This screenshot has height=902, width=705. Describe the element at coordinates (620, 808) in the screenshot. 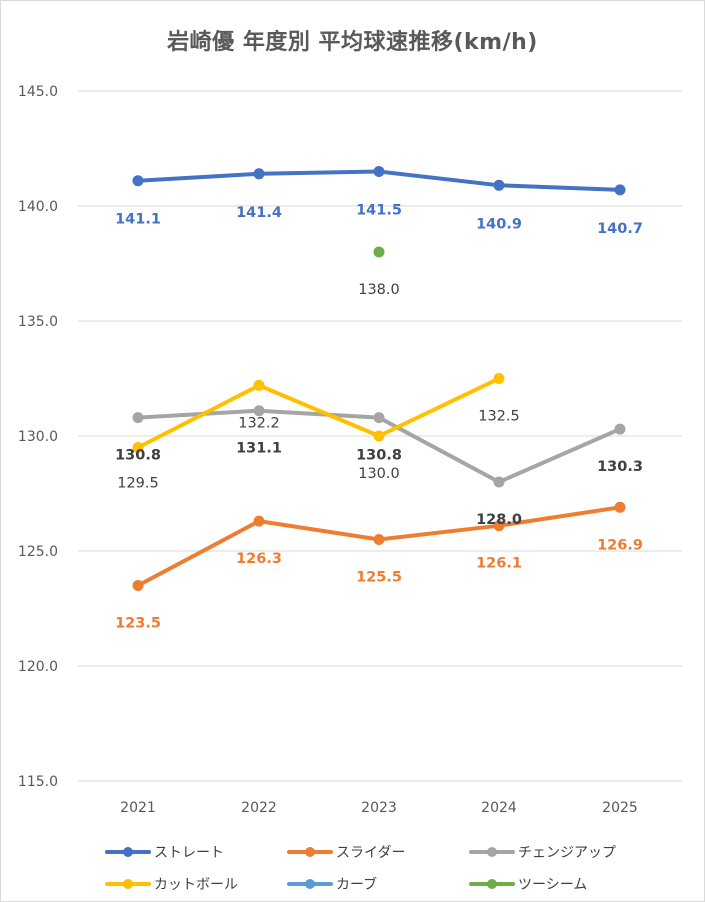

I see `x-tick-label: 2025` at that location.